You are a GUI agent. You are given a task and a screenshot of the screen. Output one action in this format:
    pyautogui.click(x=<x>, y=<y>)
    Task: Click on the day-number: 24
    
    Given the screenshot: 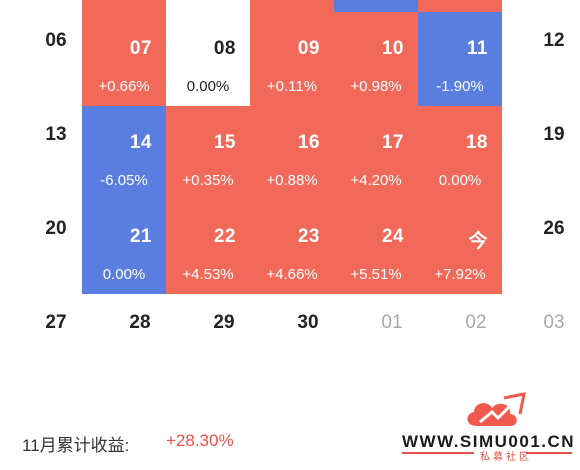 What is the action you would take?
    pyautogui.click(x=392, y=236)
    